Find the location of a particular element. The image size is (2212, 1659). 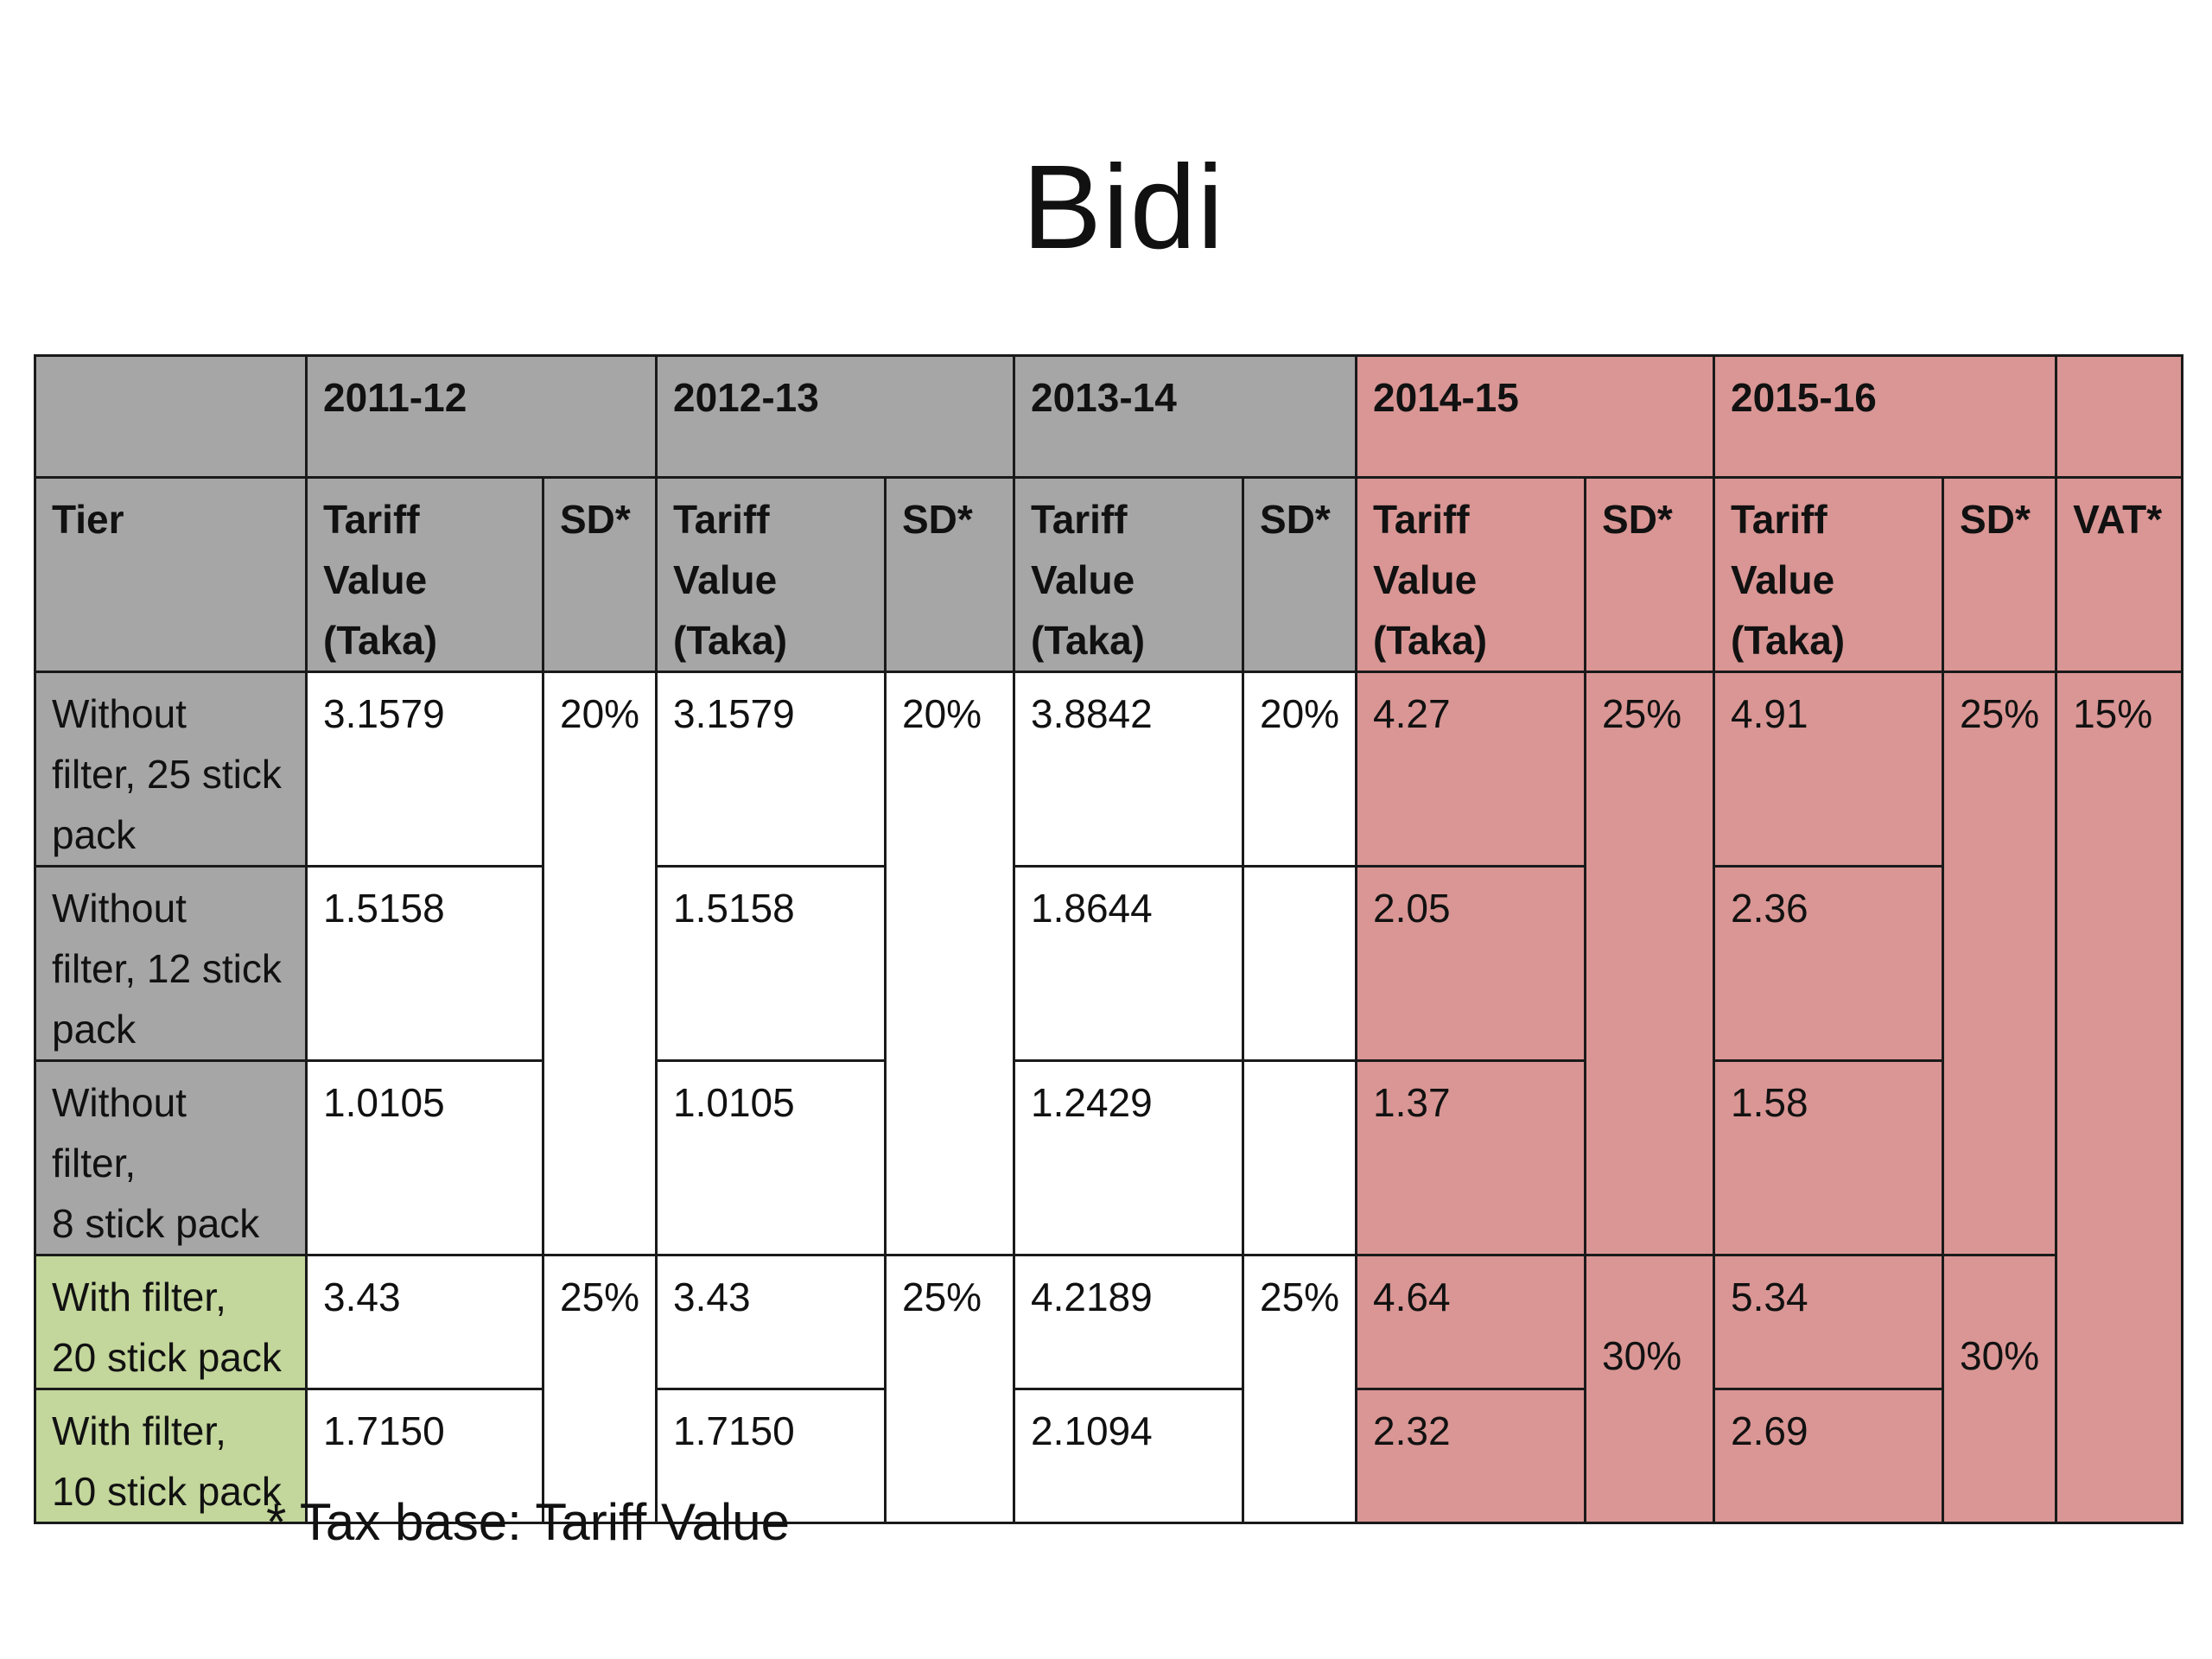

tariff-value-cell: 4.27 is located at coordinates (1471, 769).